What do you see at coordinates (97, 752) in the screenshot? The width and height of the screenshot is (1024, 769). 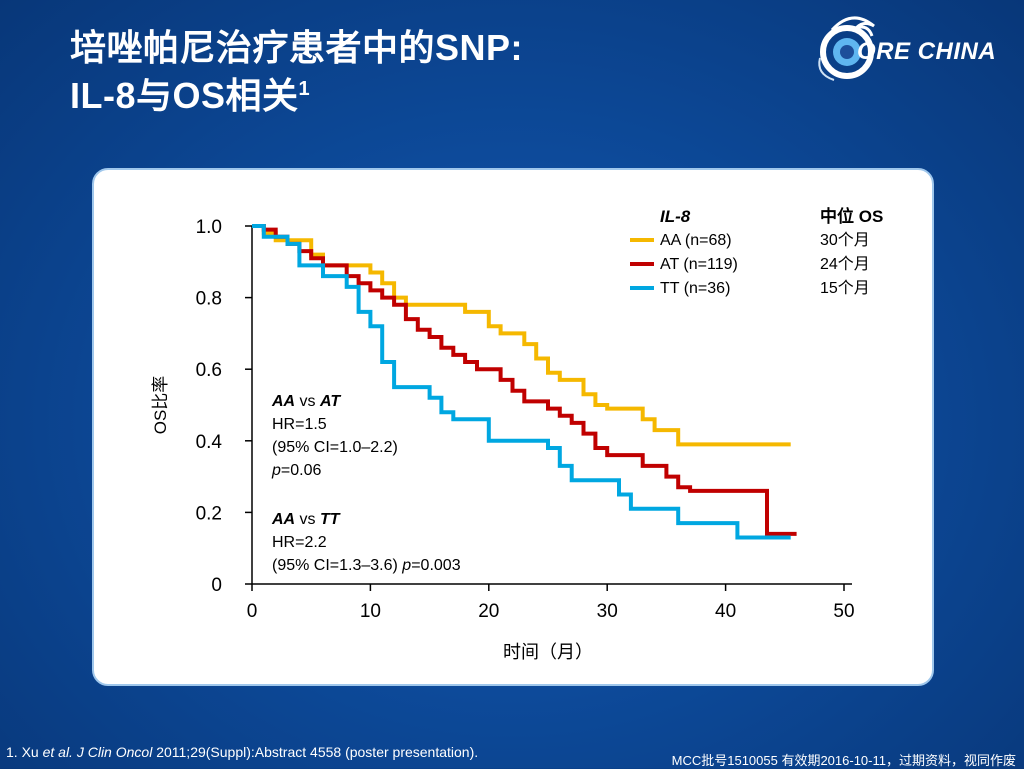 I see `footer-ref-part2: et al. J Clin Oncol` at bounding box center [97, 752].